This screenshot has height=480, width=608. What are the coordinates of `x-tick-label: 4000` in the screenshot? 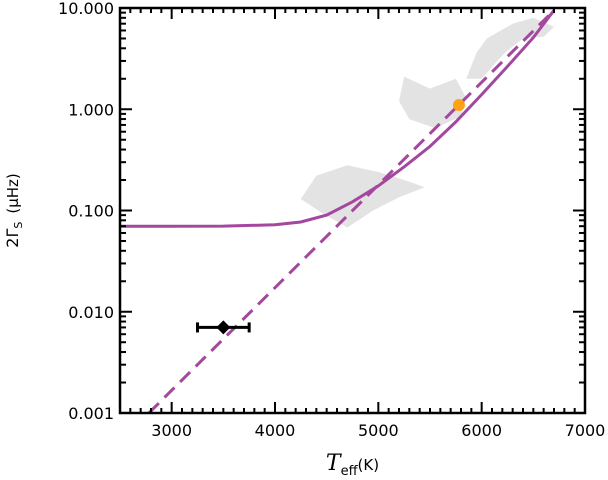 It's located at (275, 430).